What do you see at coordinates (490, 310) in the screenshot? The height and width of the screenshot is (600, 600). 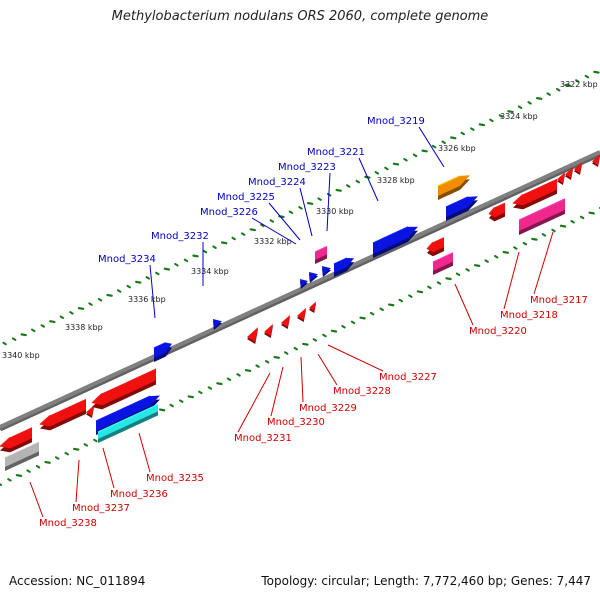 I see `gene-label-mnod-3220: Mnod_3220` at bounding box center [490, 310].